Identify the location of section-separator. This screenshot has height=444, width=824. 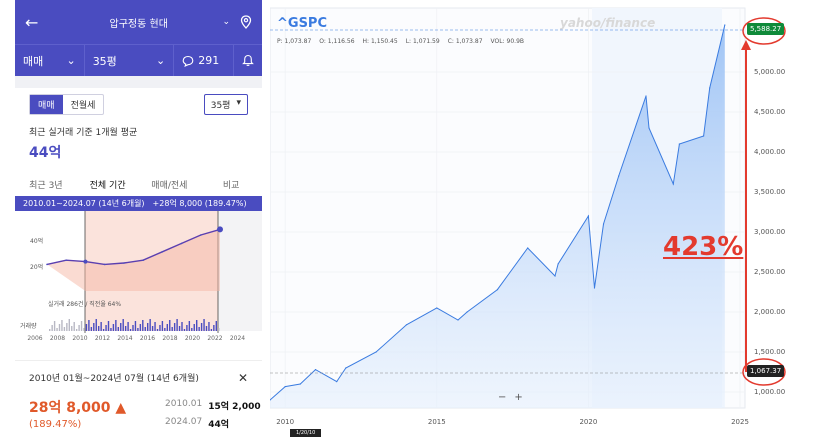
(138, 82).